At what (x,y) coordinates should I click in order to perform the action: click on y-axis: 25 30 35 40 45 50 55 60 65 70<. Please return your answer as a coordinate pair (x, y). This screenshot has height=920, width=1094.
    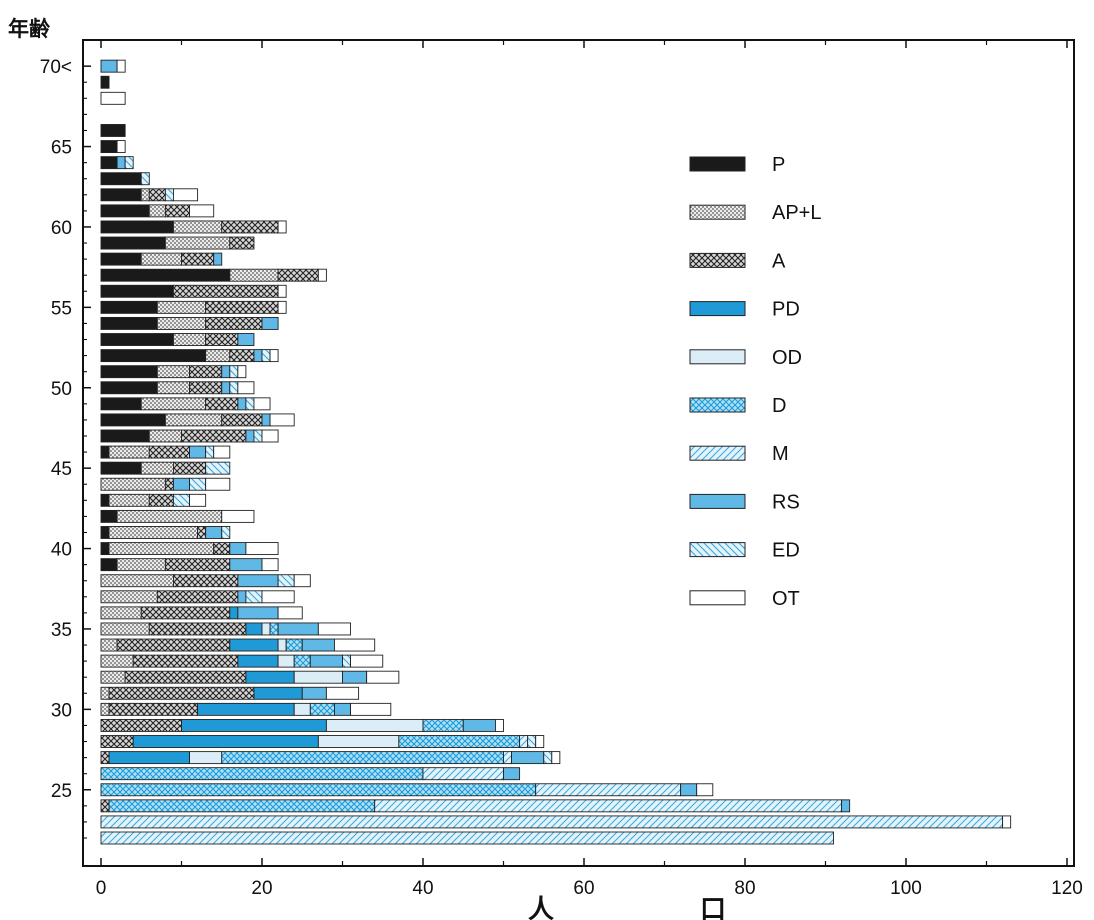
    Looking at the image, I should click on (65, 448).